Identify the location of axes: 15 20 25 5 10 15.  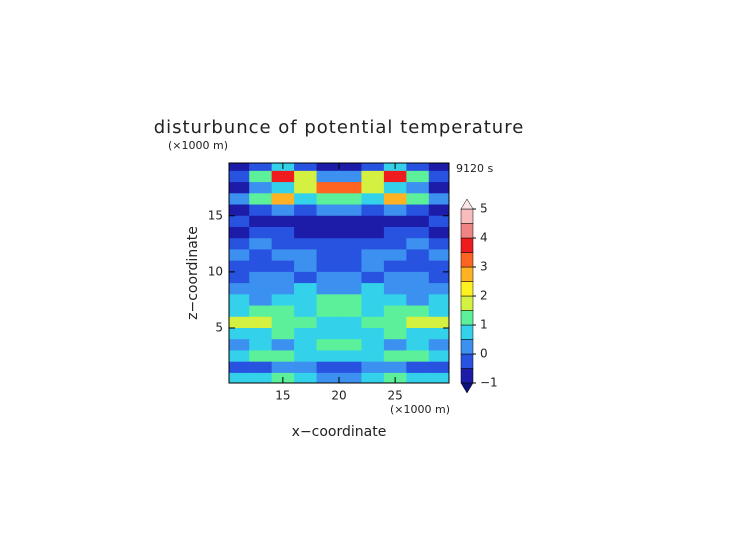
(328, 283).